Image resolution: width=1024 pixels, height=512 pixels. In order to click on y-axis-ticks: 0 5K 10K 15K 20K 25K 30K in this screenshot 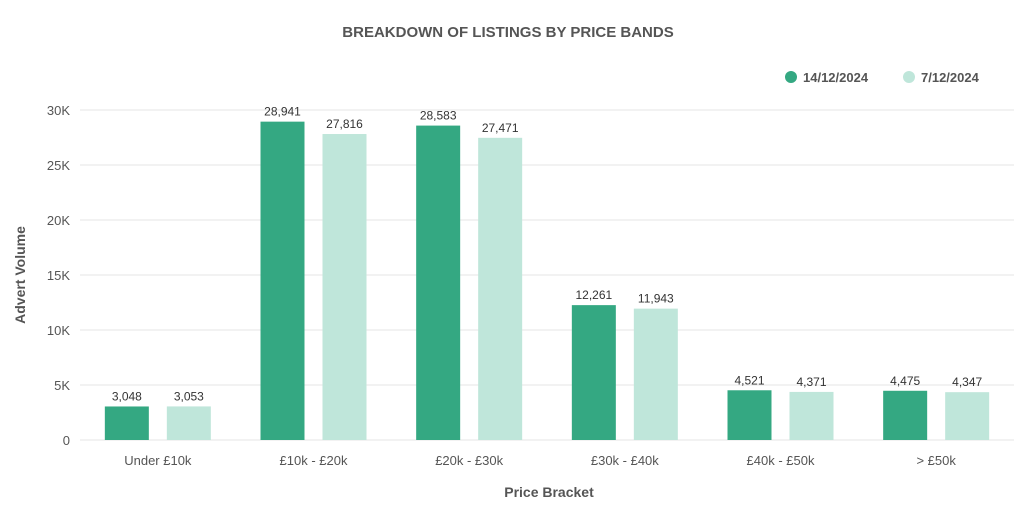, I will do `click(58, 275)`.